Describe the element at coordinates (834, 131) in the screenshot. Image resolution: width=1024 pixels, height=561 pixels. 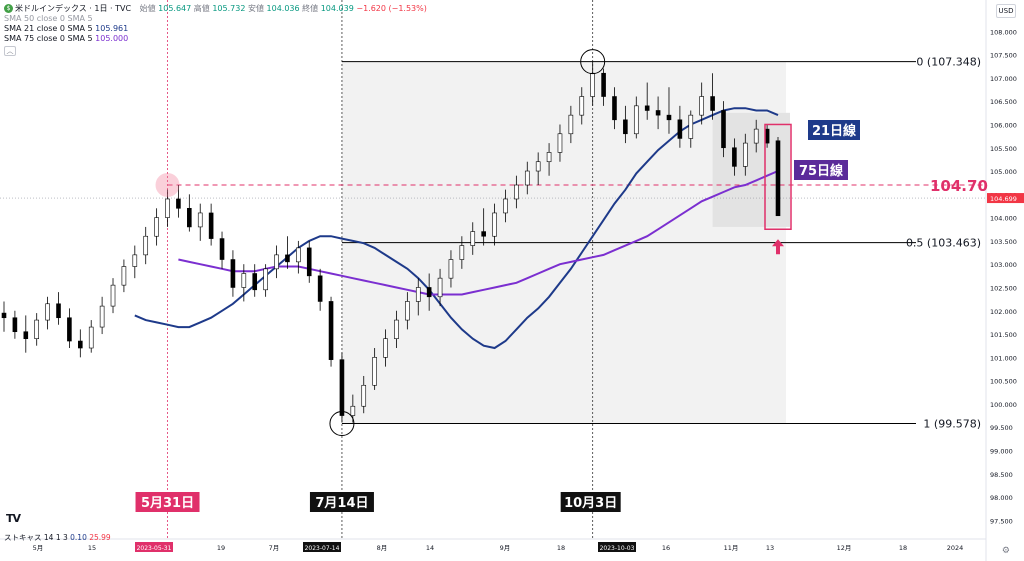
I see `label-ma21: 21日線` at that location.